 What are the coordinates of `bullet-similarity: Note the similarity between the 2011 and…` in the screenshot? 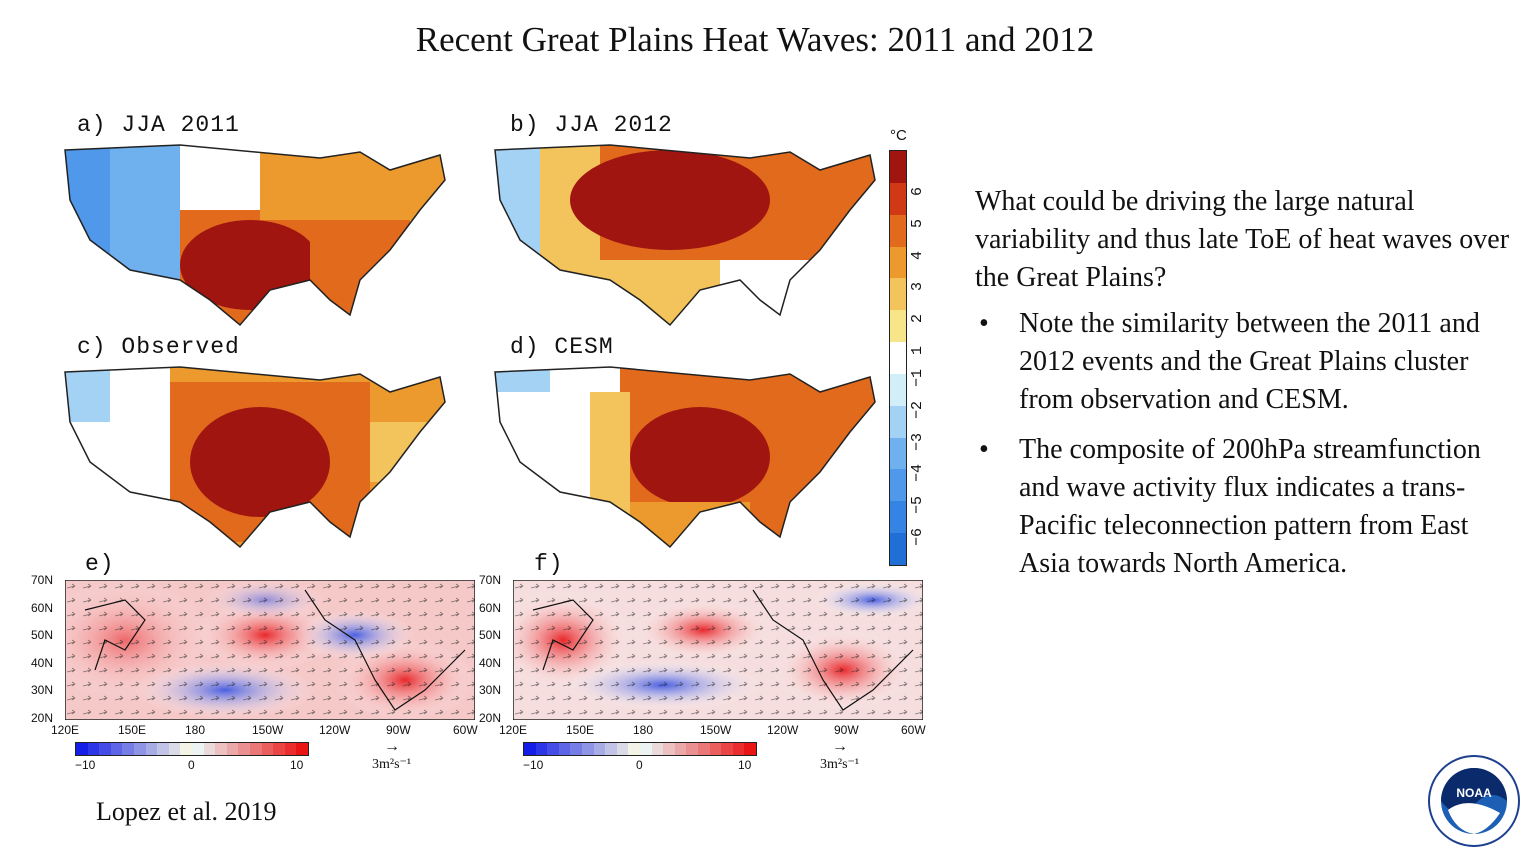 It's located at (1247, 362).